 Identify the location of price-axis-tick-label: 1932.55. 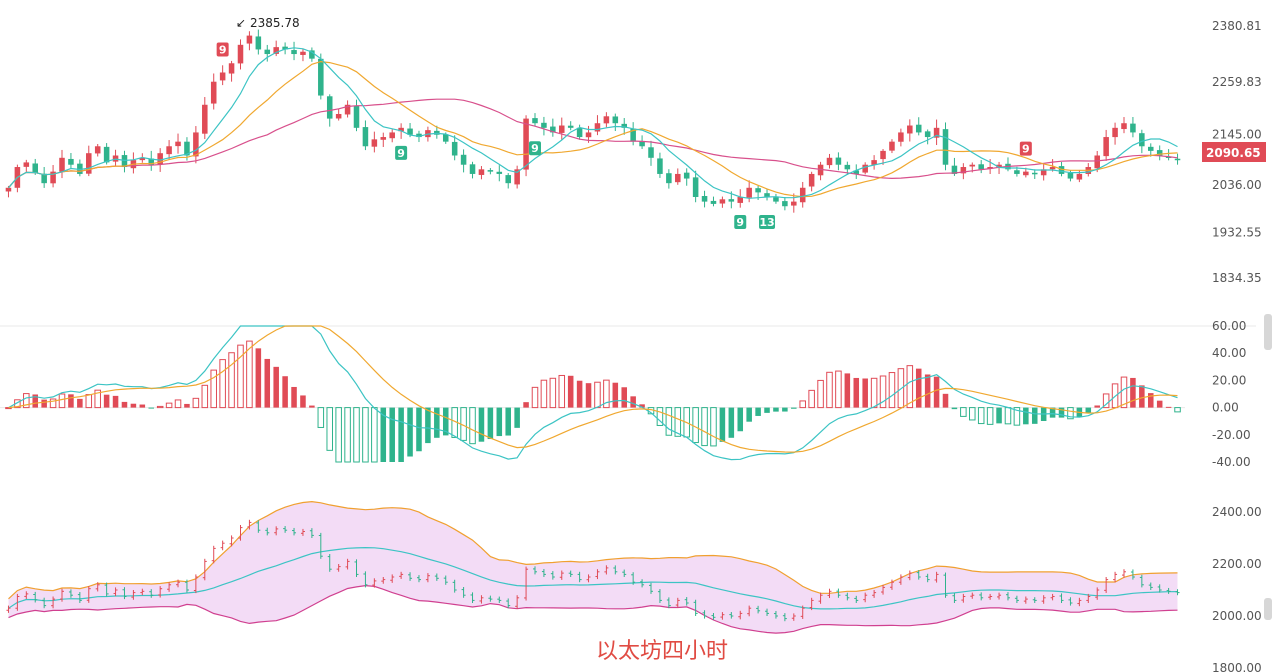
(1237, 233).